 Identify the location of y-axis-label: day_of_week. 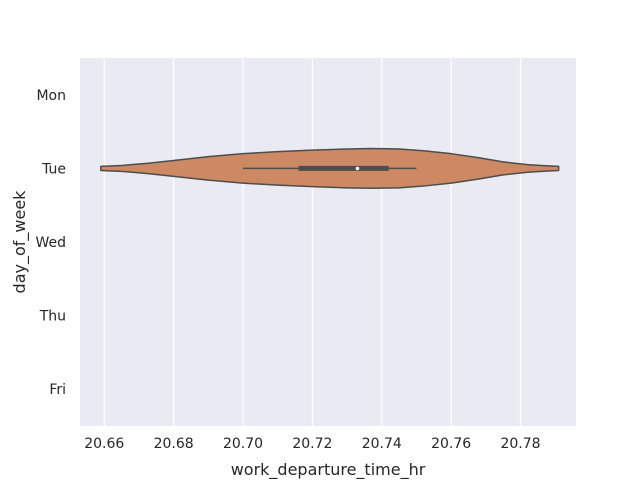
(20, 242).